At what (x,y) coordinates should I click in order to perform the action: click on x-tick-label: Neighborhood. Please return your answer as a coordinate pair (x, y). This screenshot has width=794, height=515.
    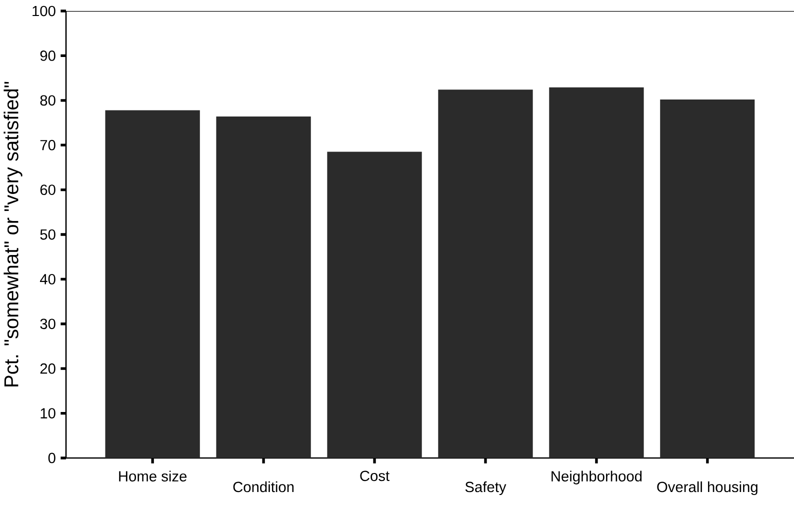
    Looking at the image, I should click on (597, 477).